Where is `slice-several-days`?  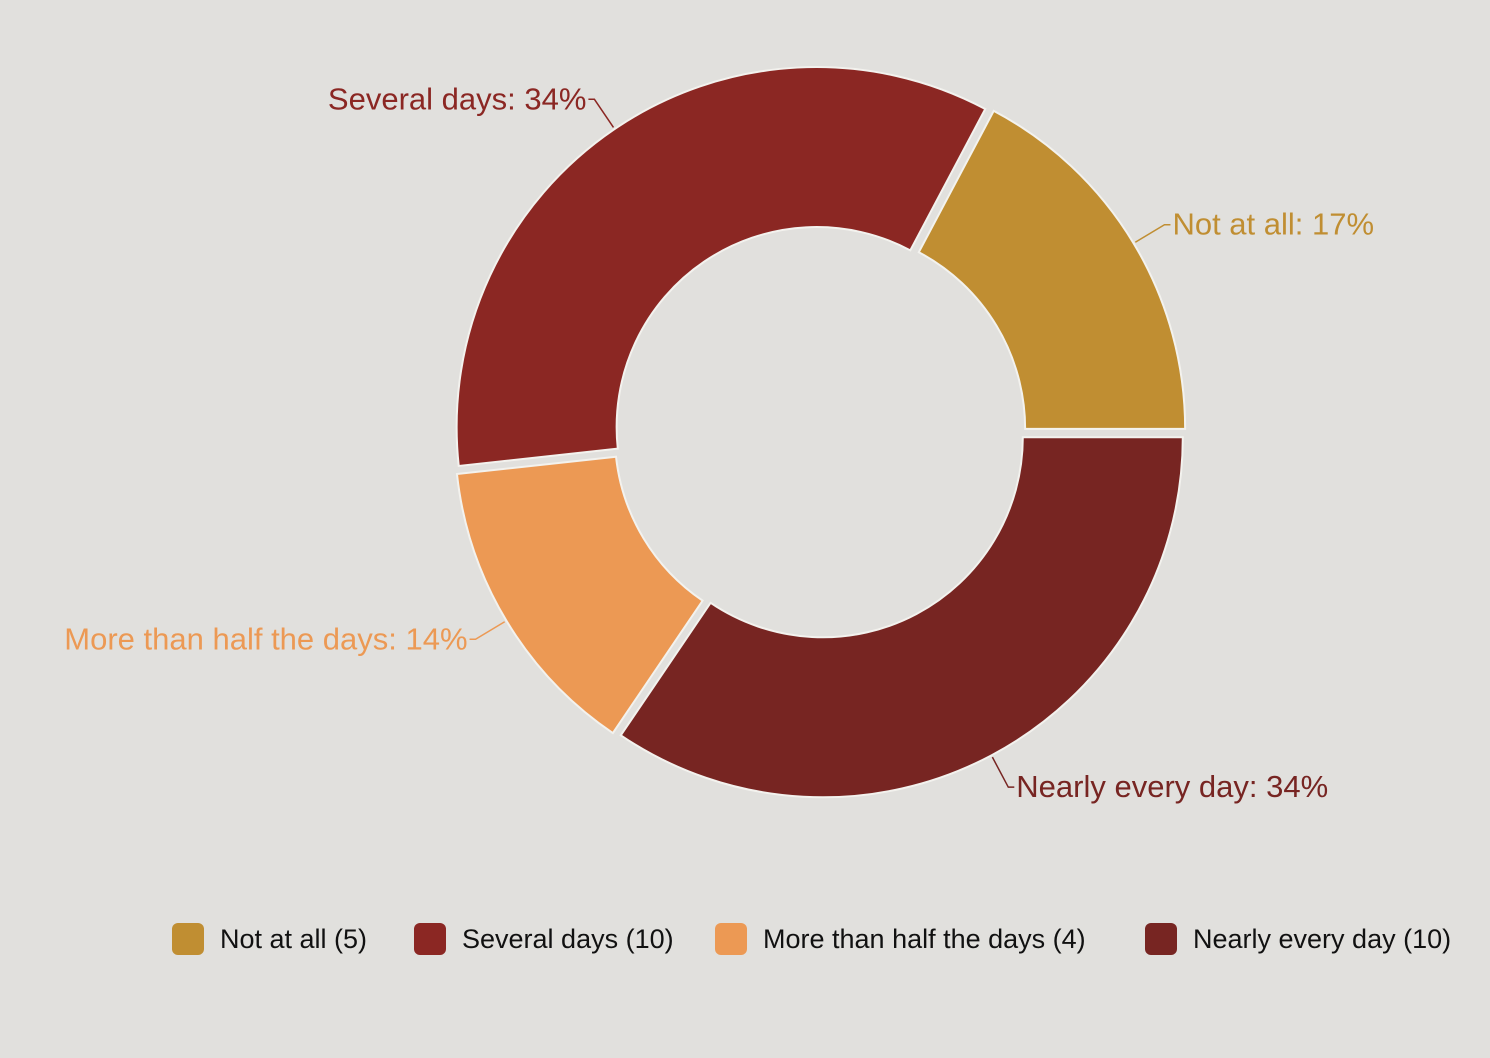 slice-several-days is located at coordinates (721, 267).